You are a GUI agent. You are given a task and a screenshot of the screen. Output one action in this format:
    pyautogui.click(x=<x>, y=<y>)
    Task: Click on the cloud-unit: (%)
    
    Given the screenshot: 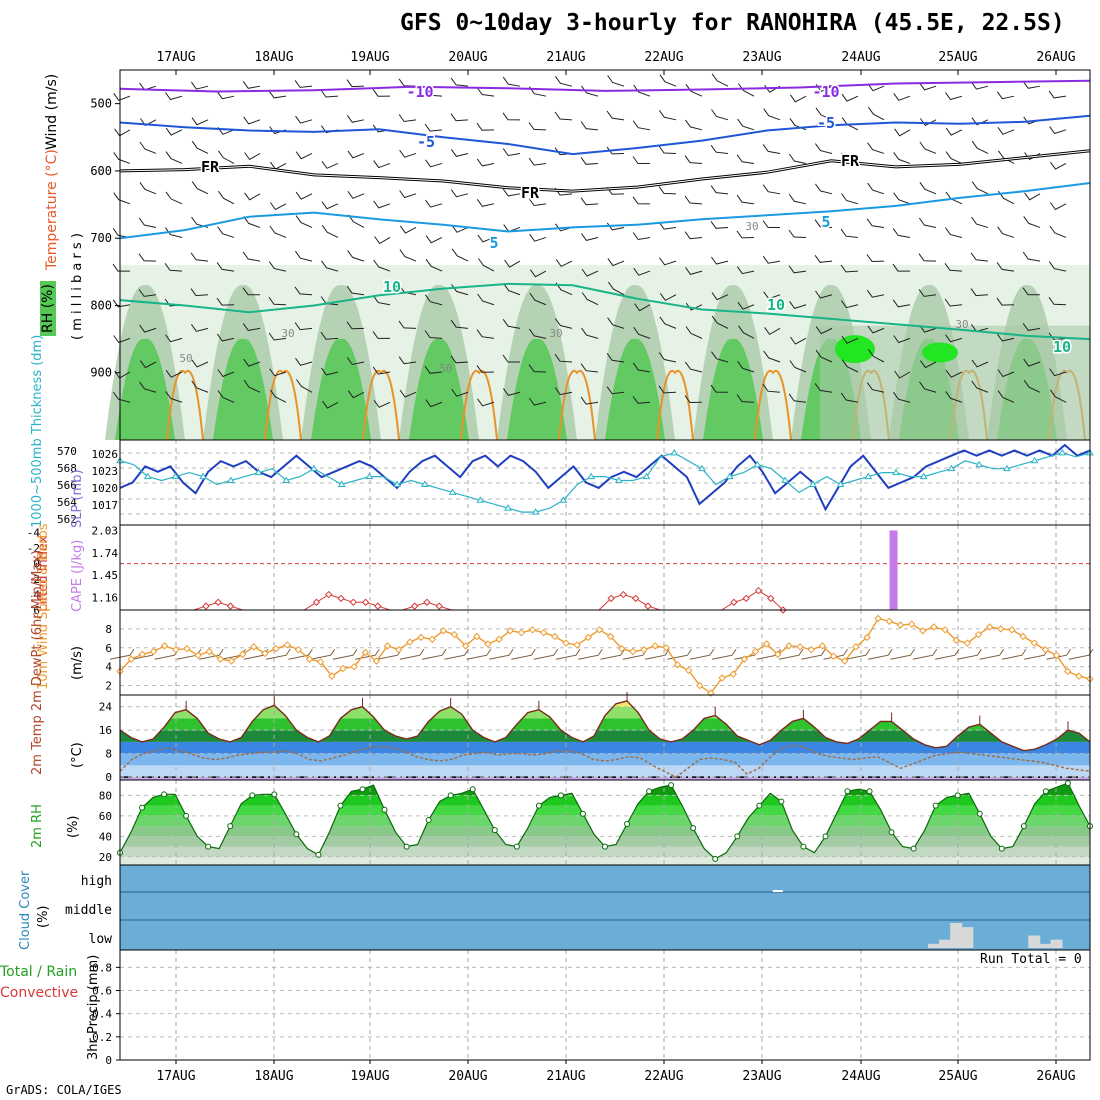 What is the action you would take?
    pyautogui.click(x=43, y=917)
    